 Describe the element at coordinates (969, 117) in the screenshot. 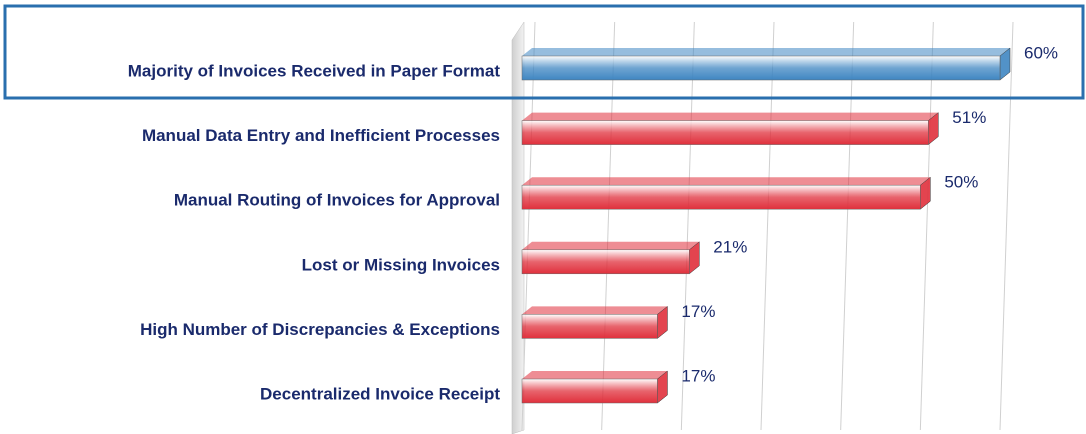

I see `value-label: 51%` at that location.